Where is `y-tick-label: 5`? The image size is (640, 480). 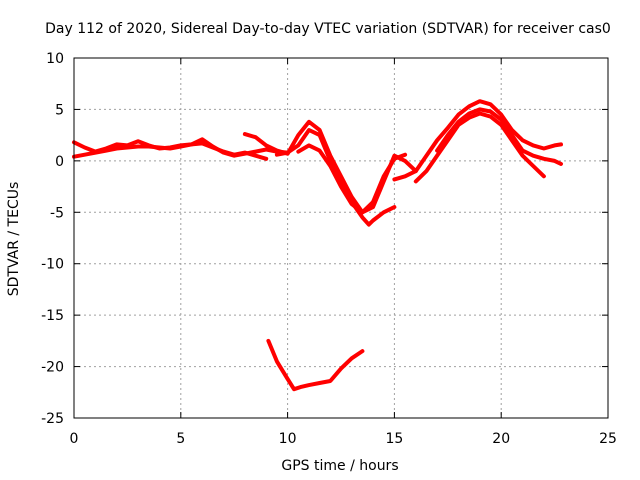 y-tick-label: 5 is located at coordinates (59, 110).